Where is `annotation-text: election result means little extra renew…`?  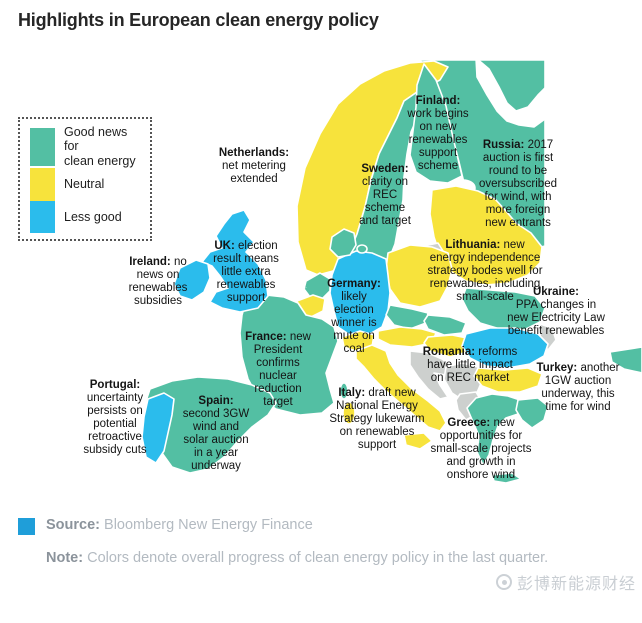
annotation-text: election result means little extra renew… is located at coordinates (246, 272).